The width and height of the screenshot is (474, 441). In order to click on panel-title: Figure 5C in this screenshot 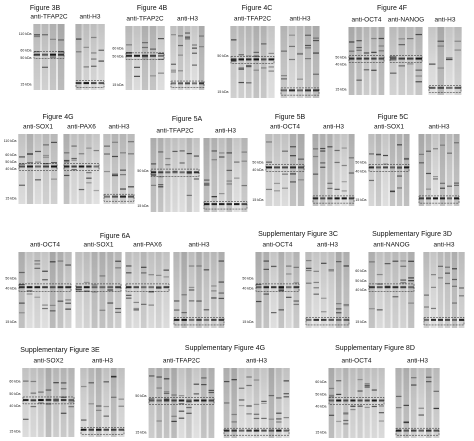, I will do `click(393, 117)`.